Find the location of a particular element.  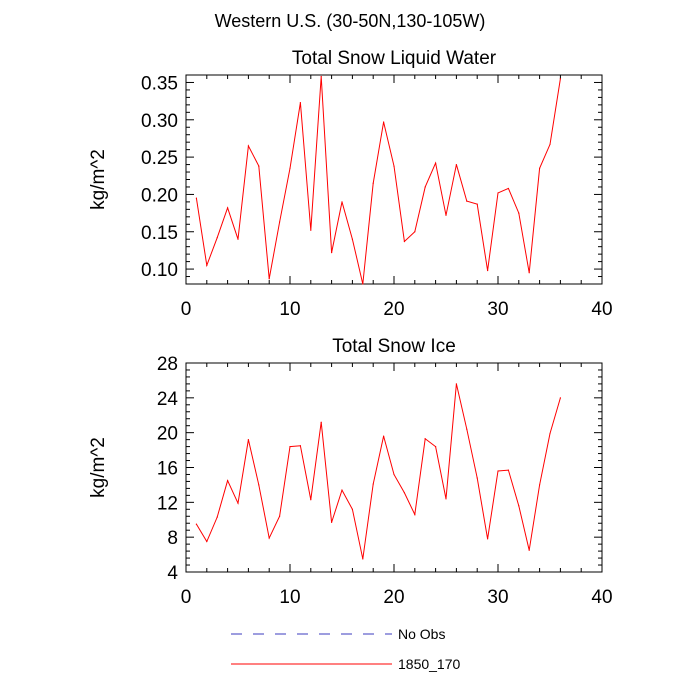

x-tick-label: 40 is located at coordinates (601, 597).